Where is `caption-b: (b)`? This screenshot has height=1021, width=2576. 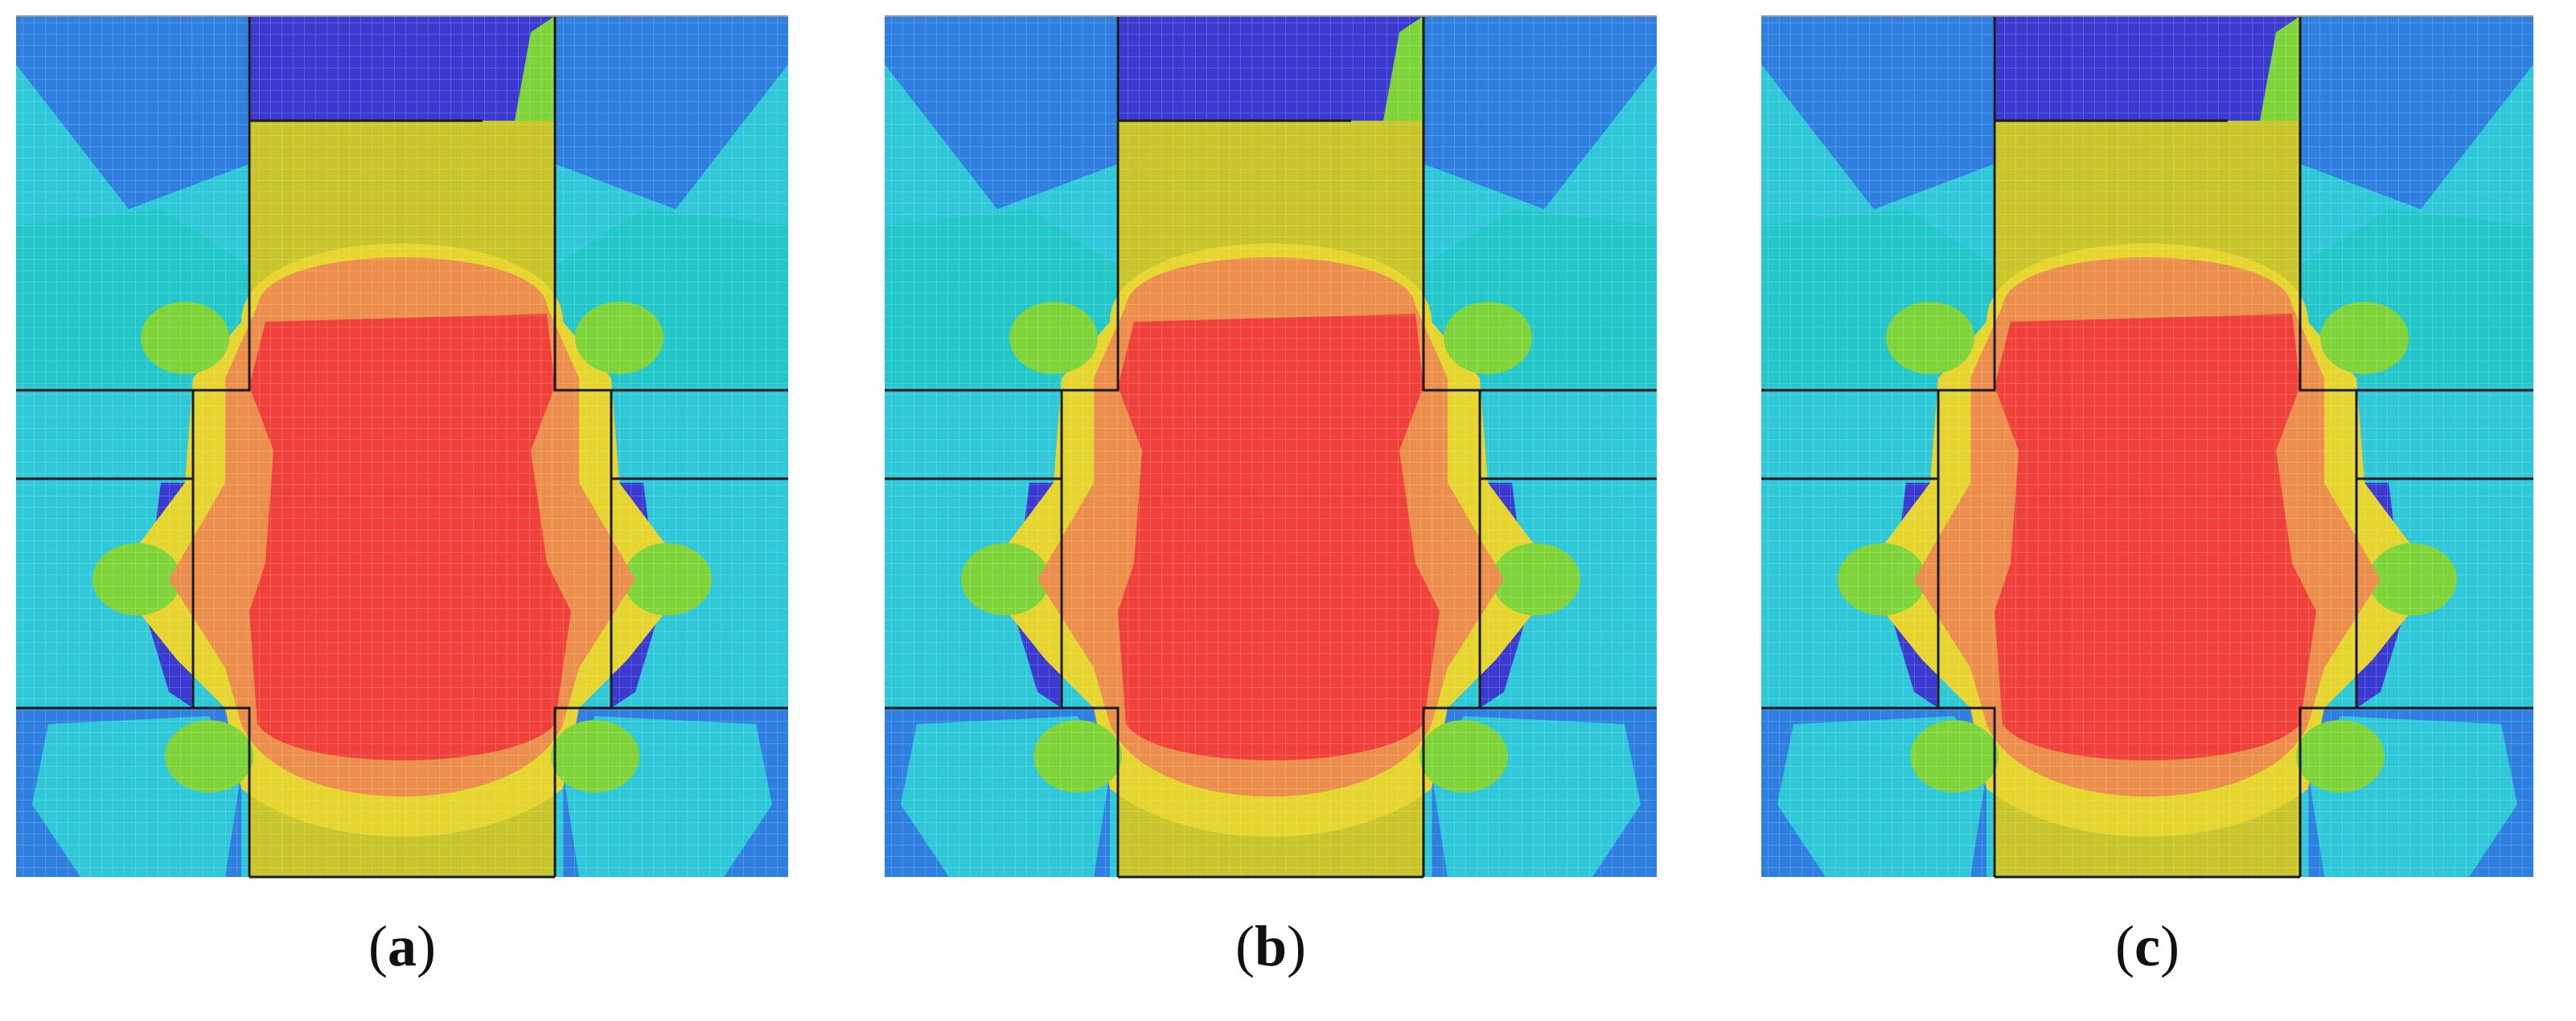 caption-b: (b) is located at coordinates (1270, 946).